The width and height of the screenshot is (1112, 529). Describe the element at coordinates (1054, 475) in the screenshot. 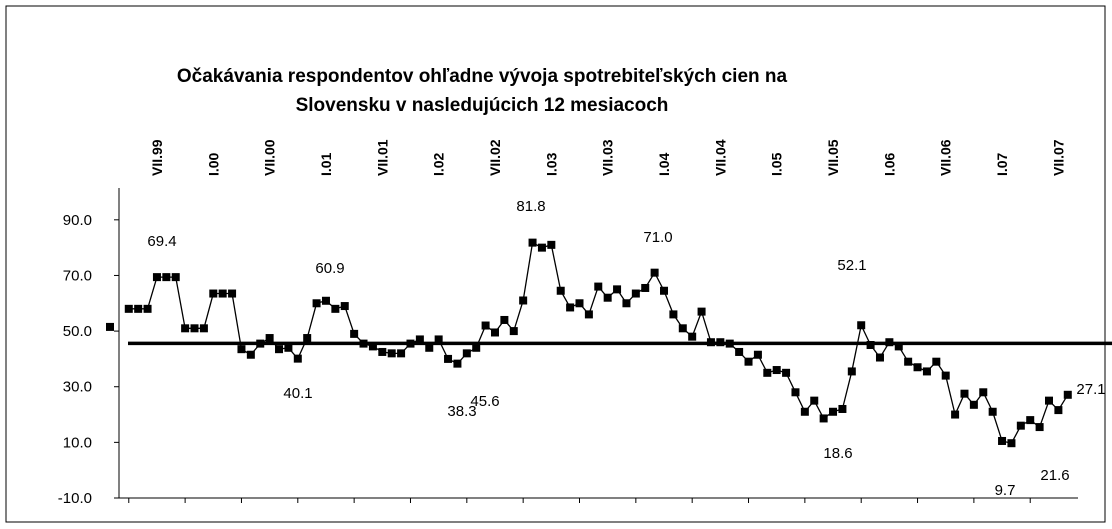

I see `annotation: 21.6` at that location.